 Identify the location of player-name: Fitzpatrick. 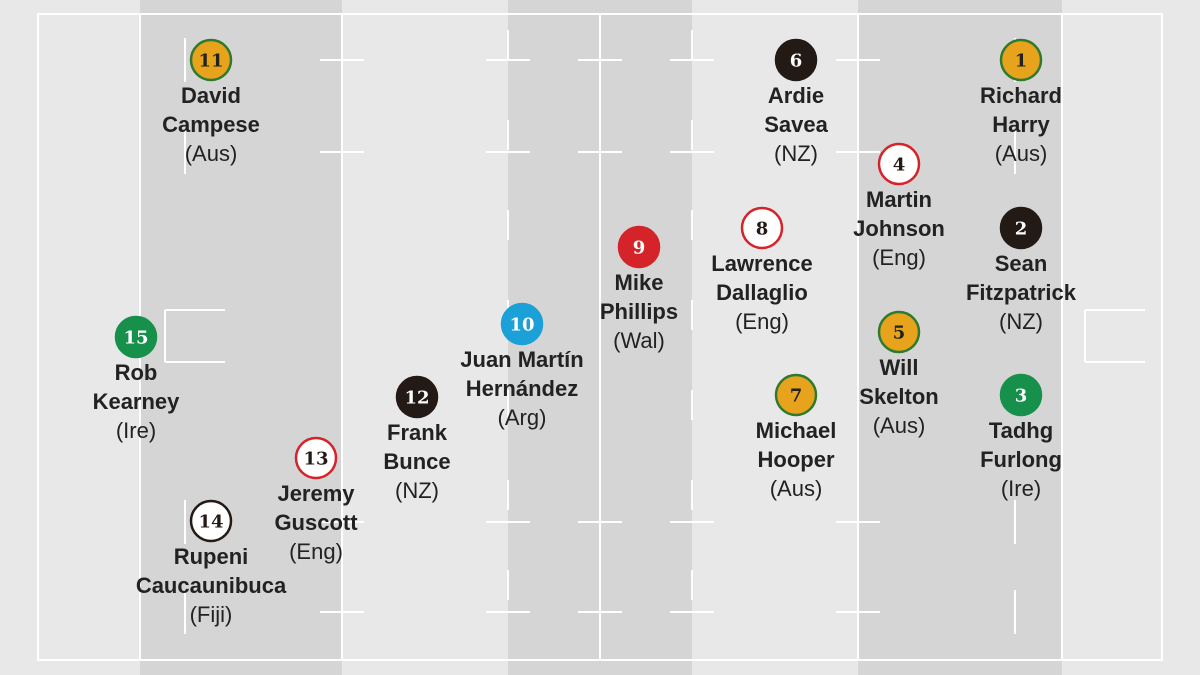
(1021, 292).